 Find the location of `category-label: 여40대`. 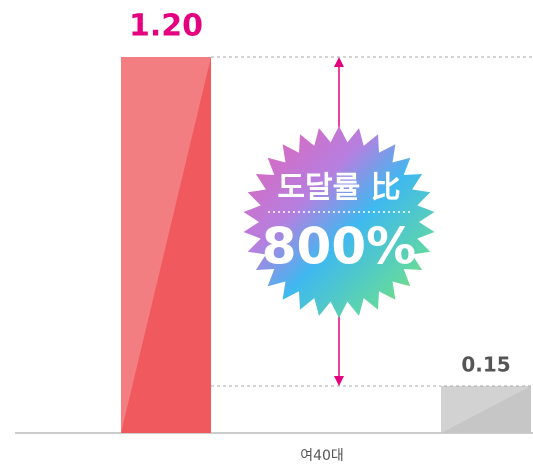

category-label: 여40대 is located at coordinates (322, 456).